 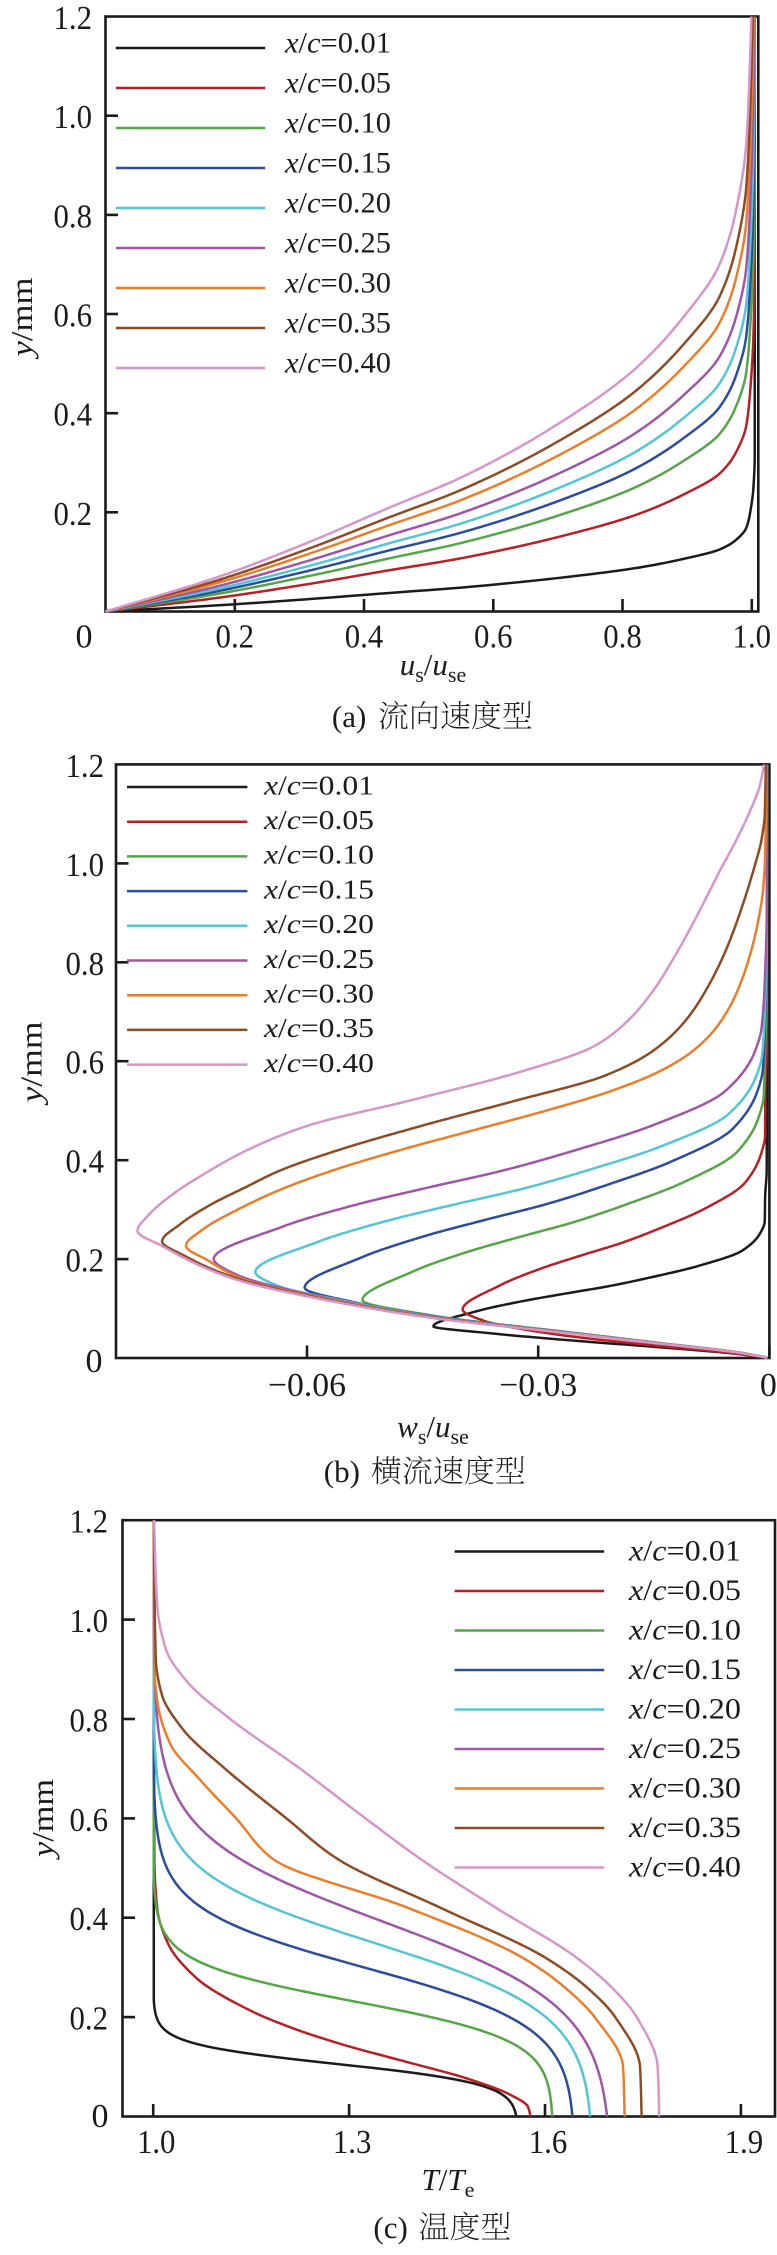 I want to click on svg-text: (b), so click(x=342, y=1471).